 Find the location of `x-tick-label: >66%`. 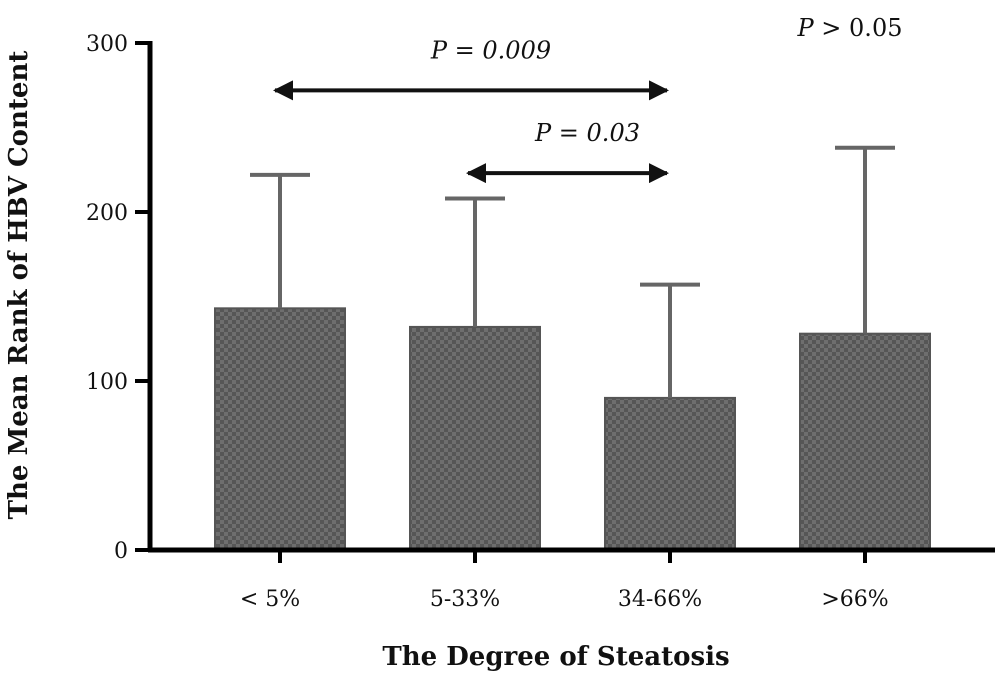

x-tick-label: >66% is located at coordinates (854, 599).